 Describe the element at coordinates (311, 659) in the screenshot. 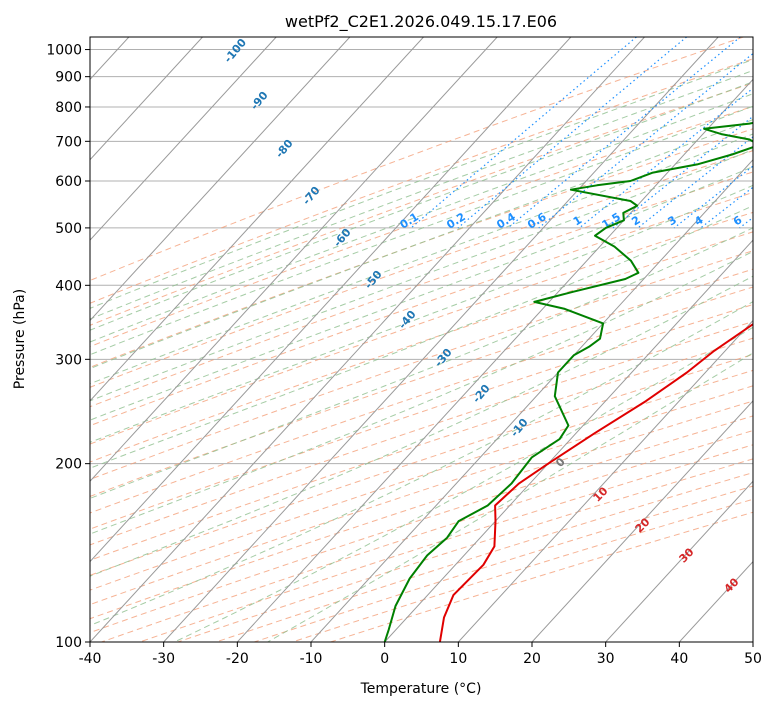

I see `x-tick-label: -10` at that location.